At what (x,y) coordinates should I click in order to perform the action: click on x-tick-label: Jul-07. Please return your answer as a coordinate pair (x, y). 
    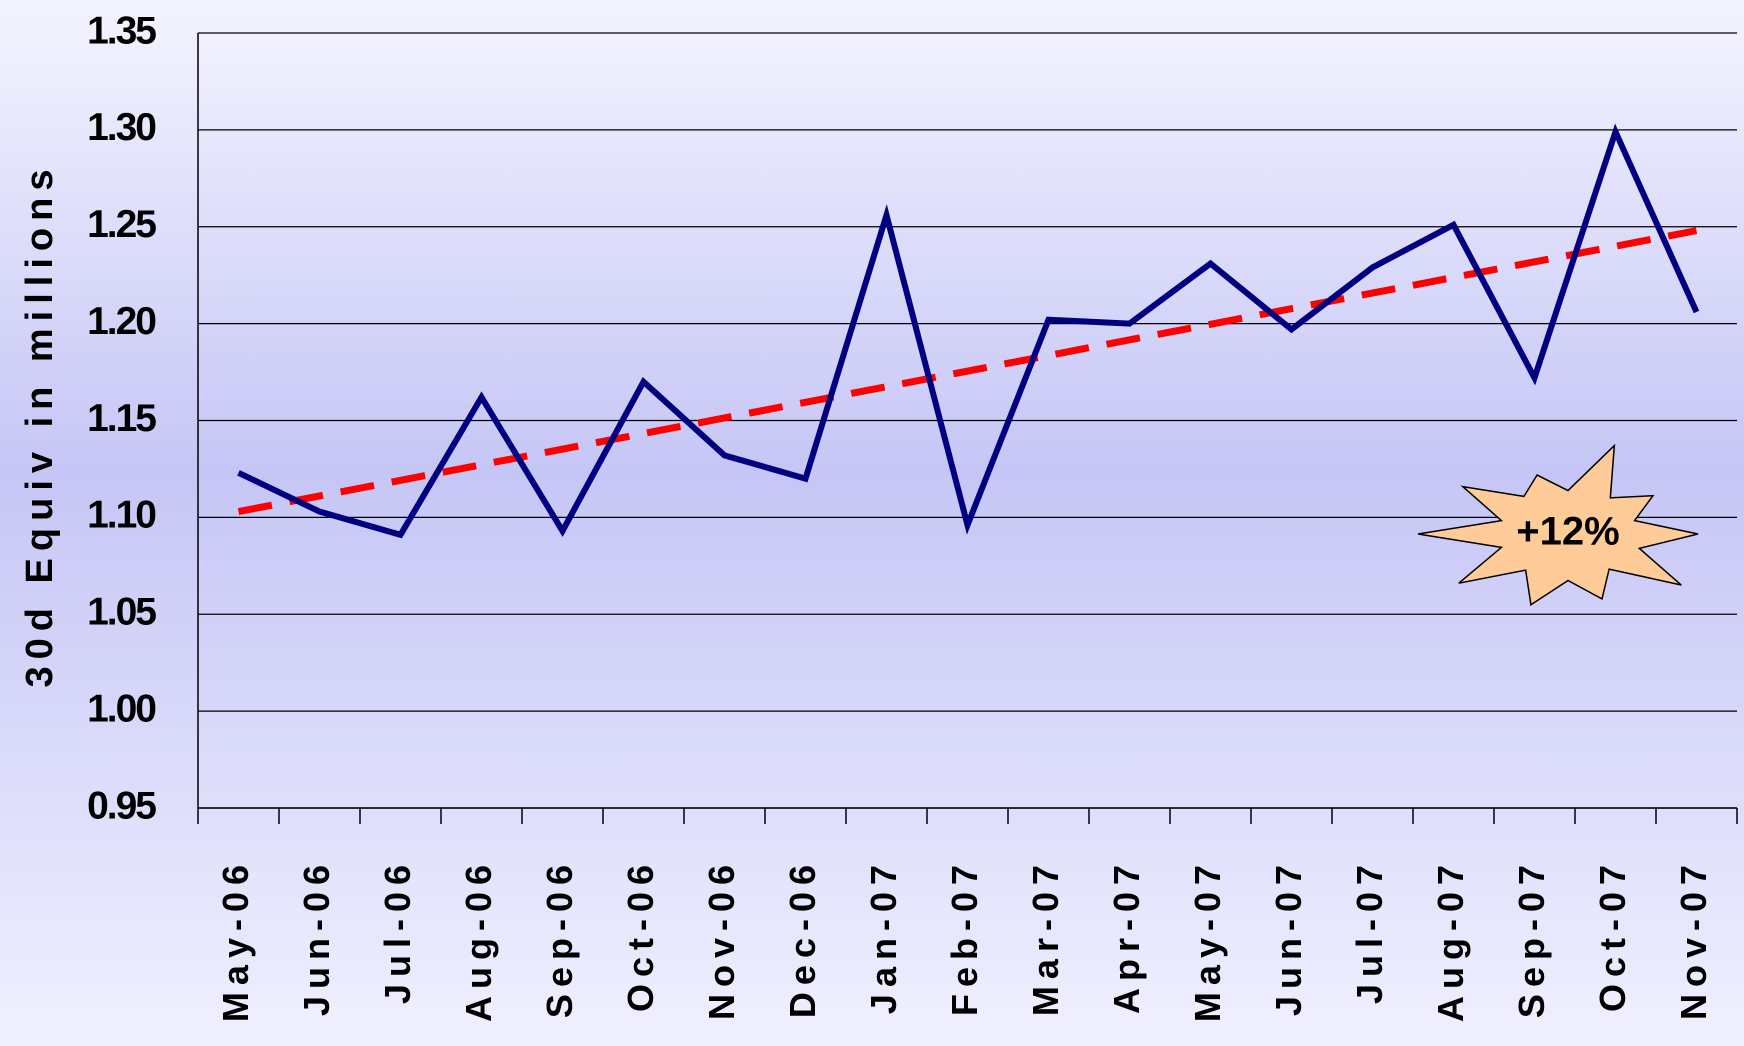
    Looking at the image, I should click on (1369, 931).